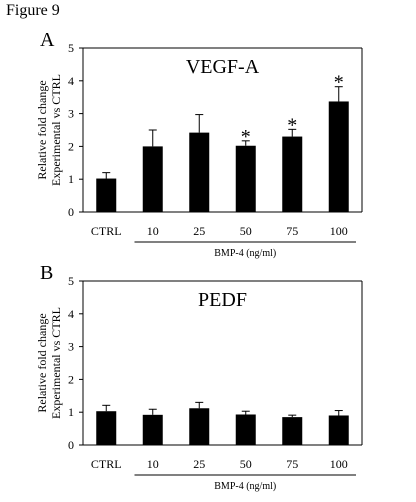 The image size is (416, 502). I want to click on chart-title: VEGF-A, so click(223, 67).